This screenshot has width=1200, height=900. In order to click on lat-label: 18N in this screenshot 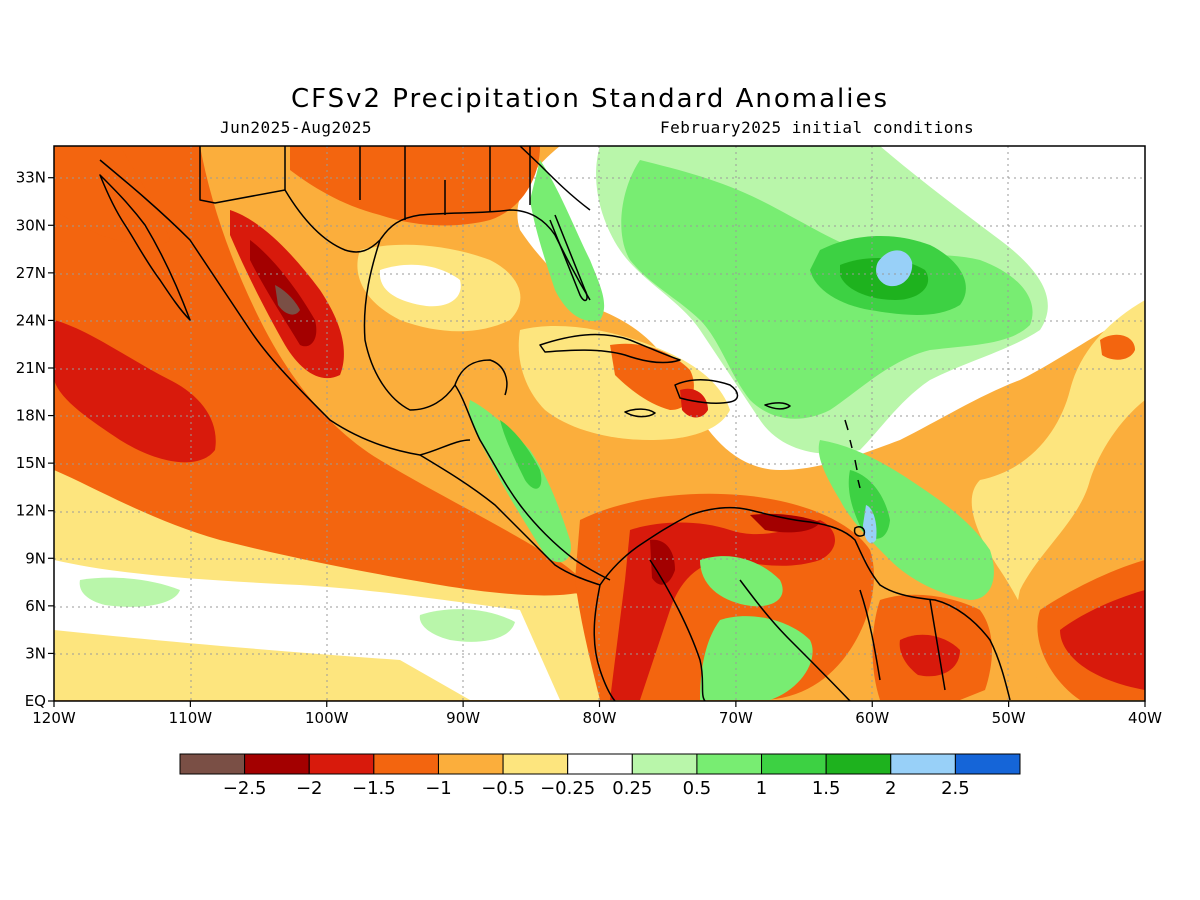, I will do `click(31, 416)`.